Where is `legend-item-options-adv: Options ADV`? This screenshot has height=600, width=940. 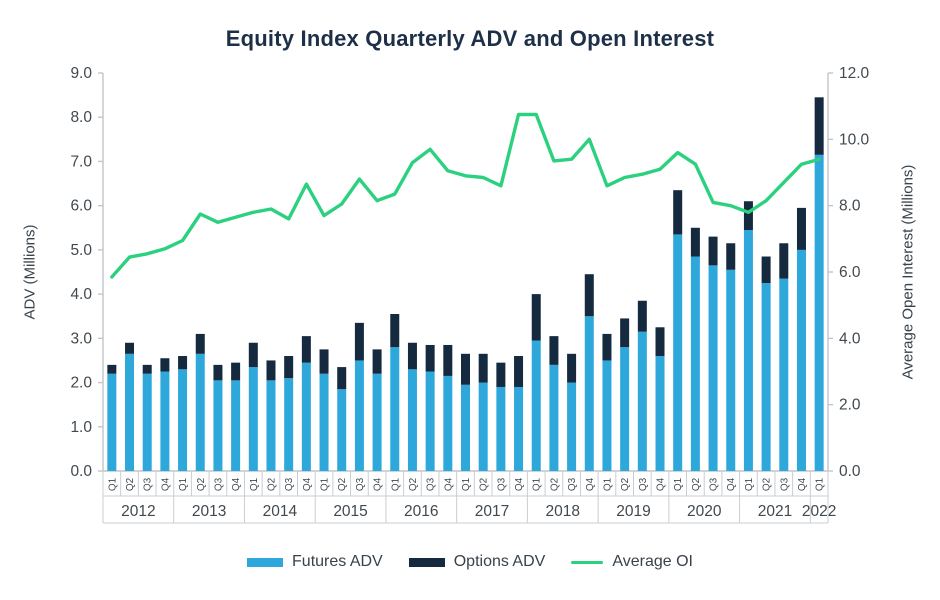 legend-item-options-adv: Options ADV is located at coordinates (477, 562).